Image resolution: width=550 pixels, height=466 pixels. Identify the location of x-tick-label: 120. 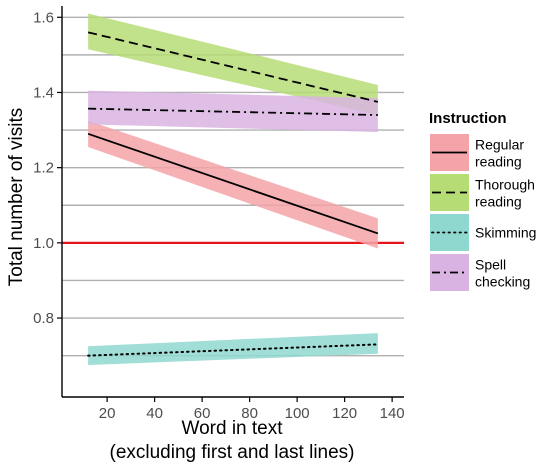
(344, 413).